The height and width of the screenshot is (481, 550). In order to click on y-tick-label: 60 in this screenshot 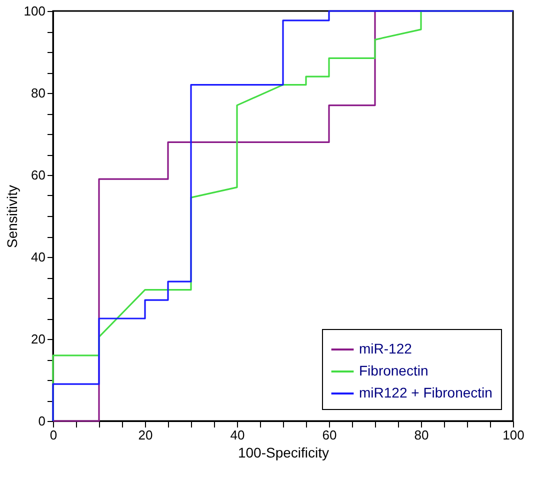, I will do `click(38, 175)`.